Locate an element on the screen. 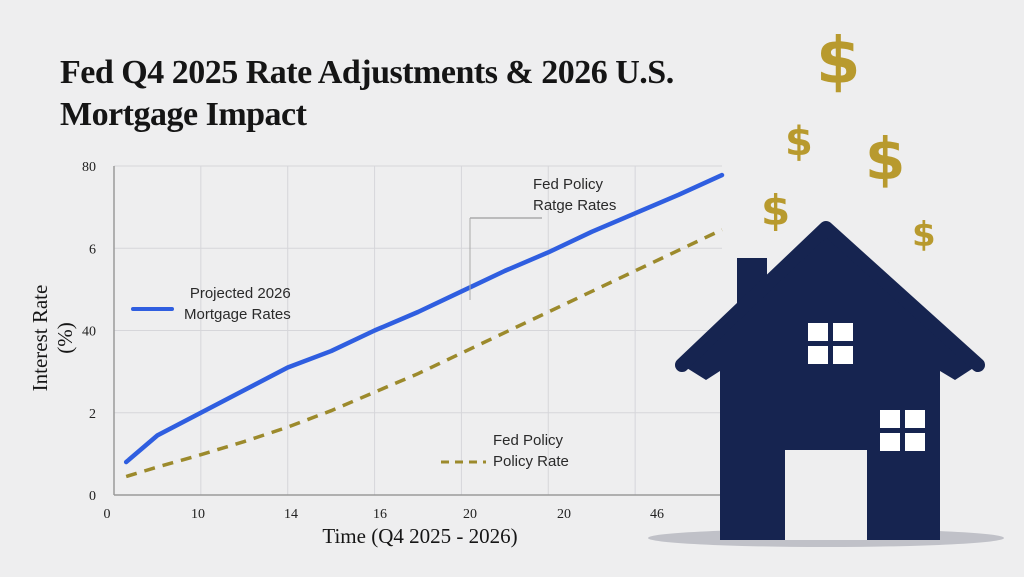  y-axis-label: Interest Rate (%) is located at coordinates (52, 338).